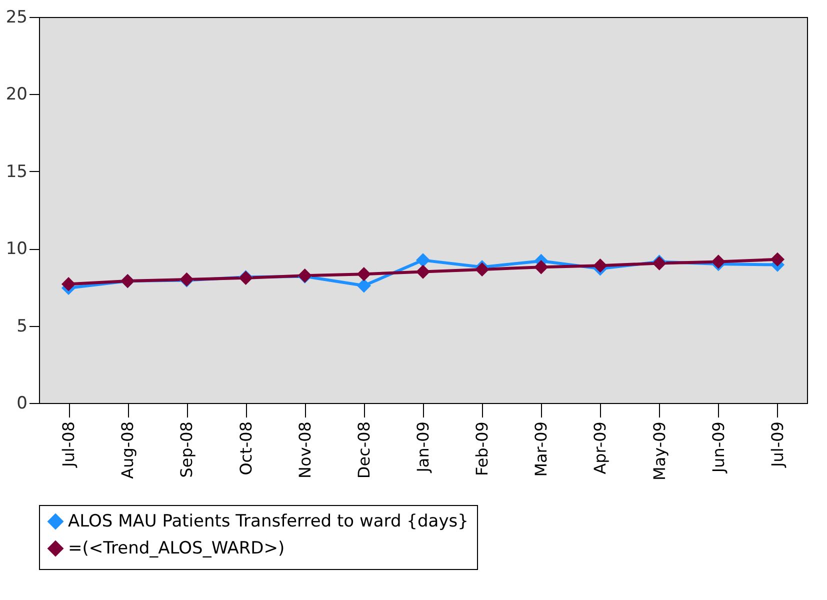  I want to click on y-tick-label: 0, so click(22, 404).